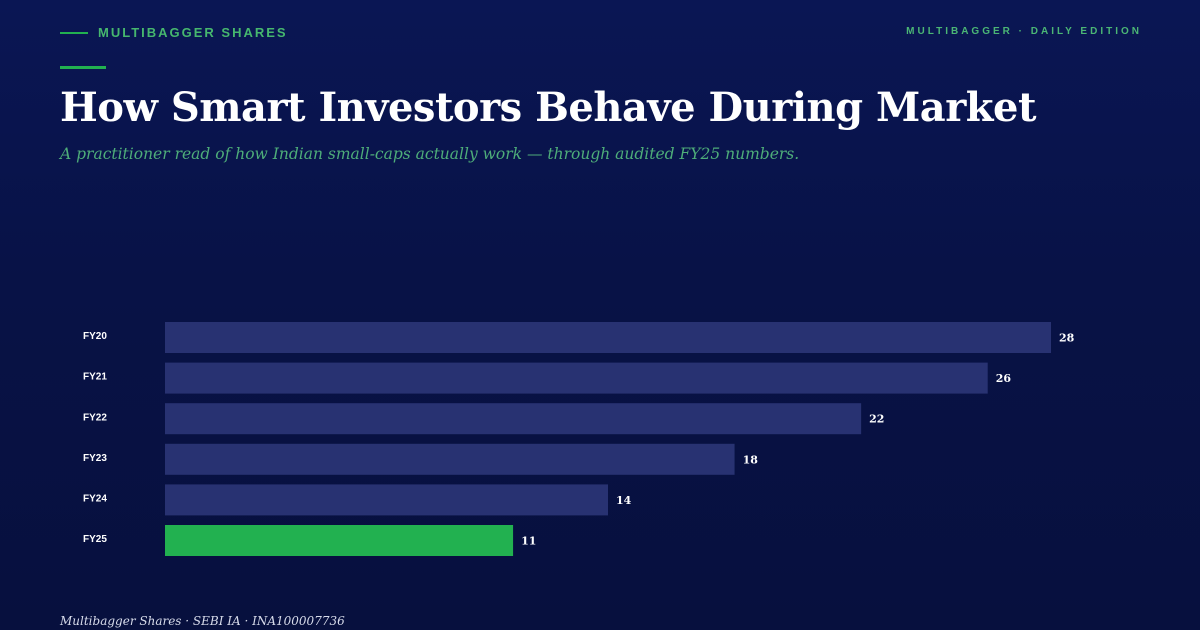 The height and width of the screenshot is (630, 1200). Describe the element at coordinates (513, 419) in the screenshot. I see `bar-fy22` at that location.